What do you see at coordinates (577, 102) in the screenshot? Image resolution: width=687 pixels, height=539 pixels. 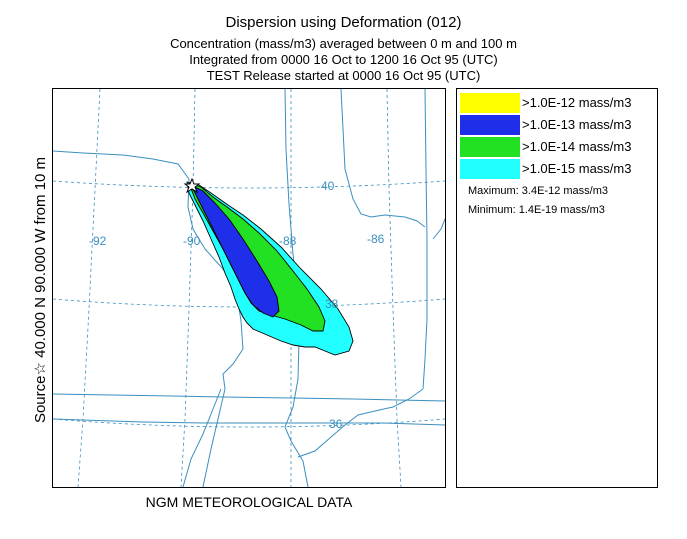 I see `legend-label: >1.0E-12 mass/m3` at bounding box center [577, 102].